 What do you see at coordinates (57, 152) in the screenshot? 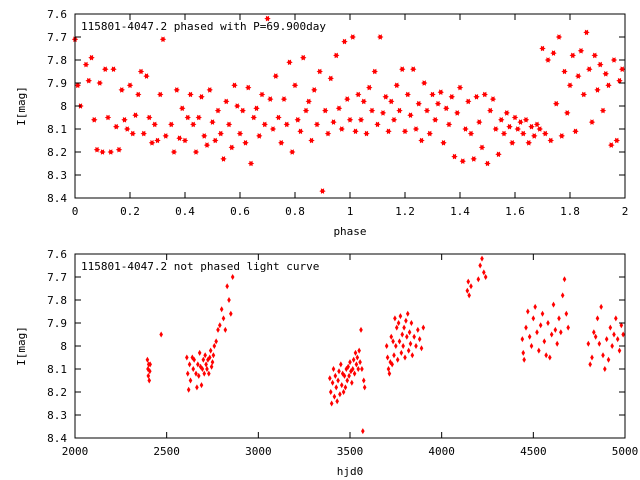
I see `phased-y-tick-label: 8.2` at bounding box center [57, 152].